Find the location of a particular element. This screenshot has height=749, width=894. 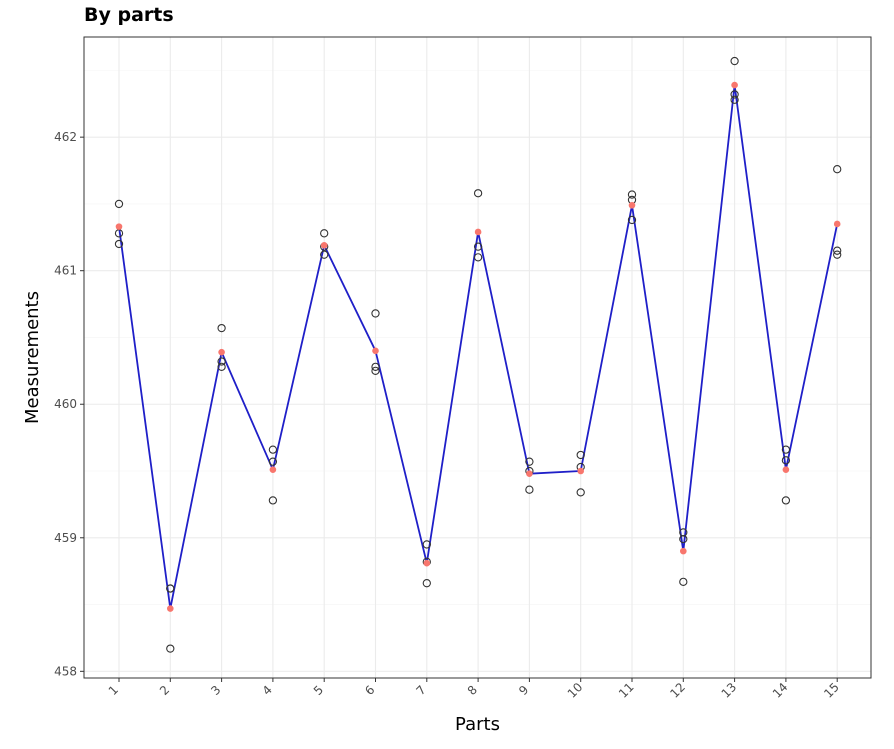

x-axis-title: Parts is located at coordinates (477, 724).